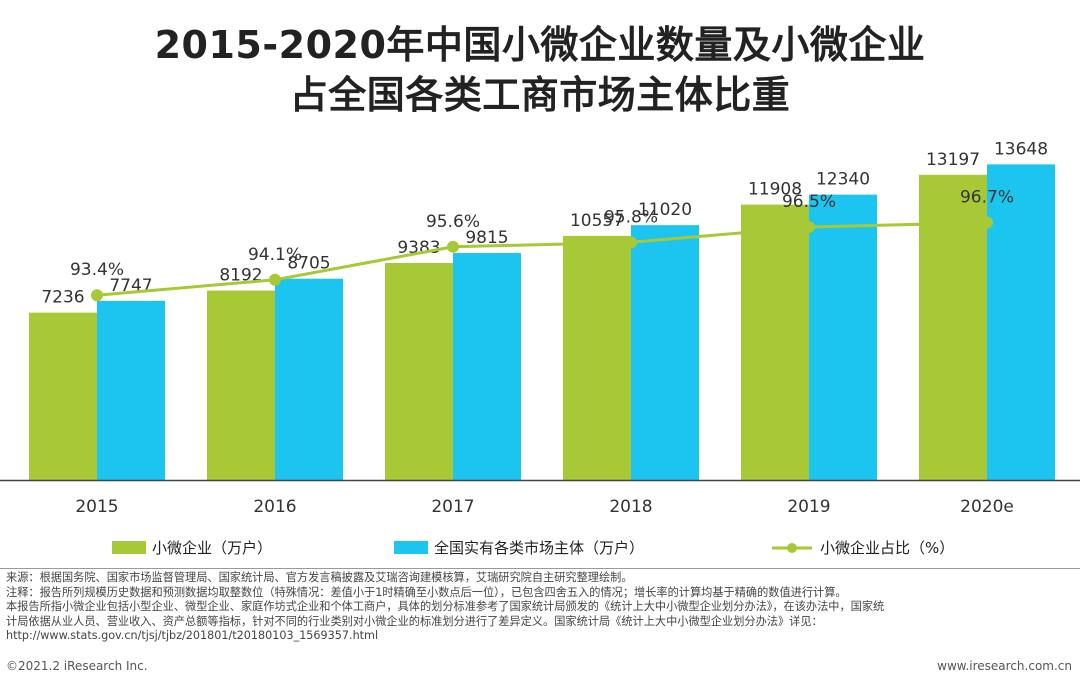 This screenshot has height=685, width=1080. What do you see at coordinates (1004, 666) in the screenshot?
I see `footer-website: www.iresearch.com.cn` at bounding box center [1004, 666].